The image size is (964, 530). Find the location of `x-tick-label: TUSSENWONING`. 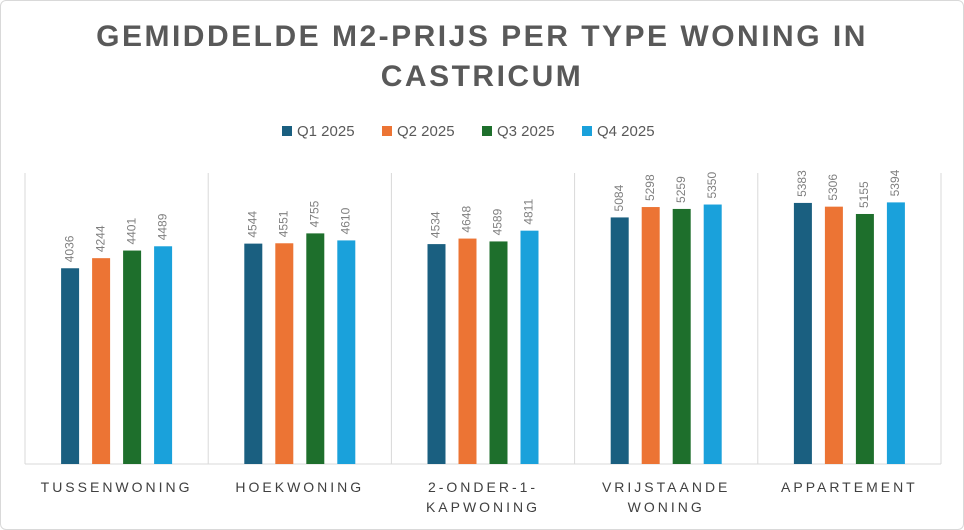

x-tick-label: TUSSENWONING is located at coordinates (116, 487).